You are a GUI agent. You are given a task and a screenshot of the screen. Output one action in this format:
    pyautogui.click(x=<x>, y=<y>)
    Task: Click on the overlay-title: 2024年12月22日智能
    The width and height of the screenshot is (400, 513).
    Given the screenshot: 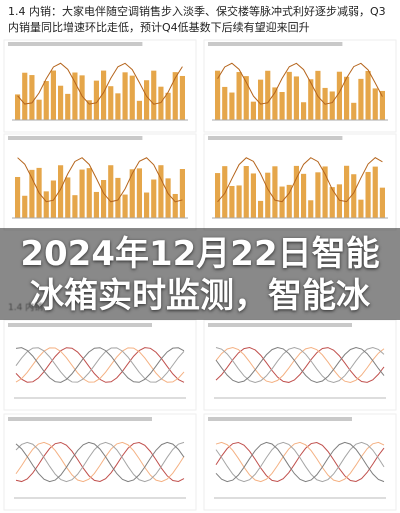 What is the action you would take?
    pyautogui.click(x=200, y=254)
    